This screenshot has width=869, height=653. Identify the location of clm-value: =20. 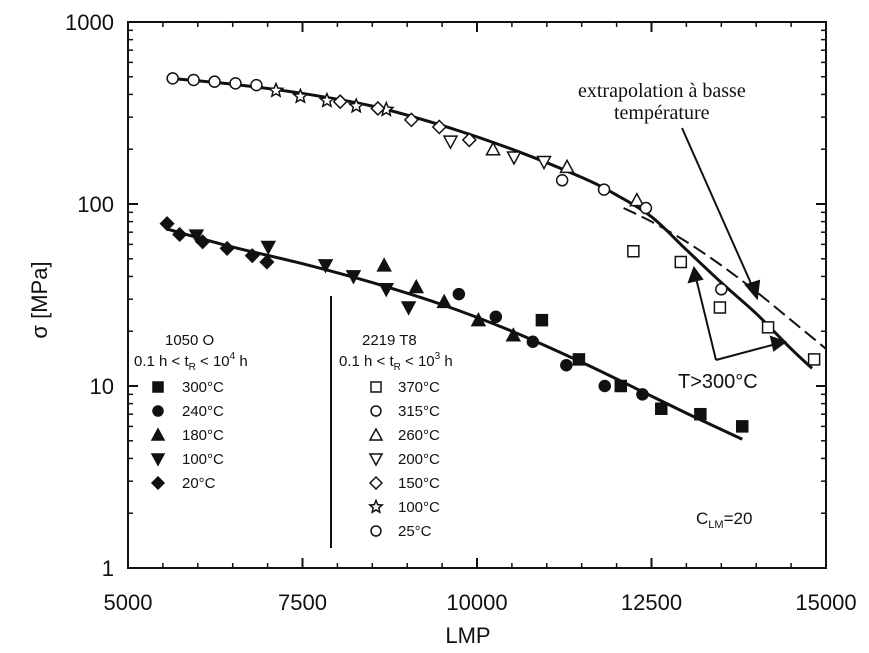
(738, 518).